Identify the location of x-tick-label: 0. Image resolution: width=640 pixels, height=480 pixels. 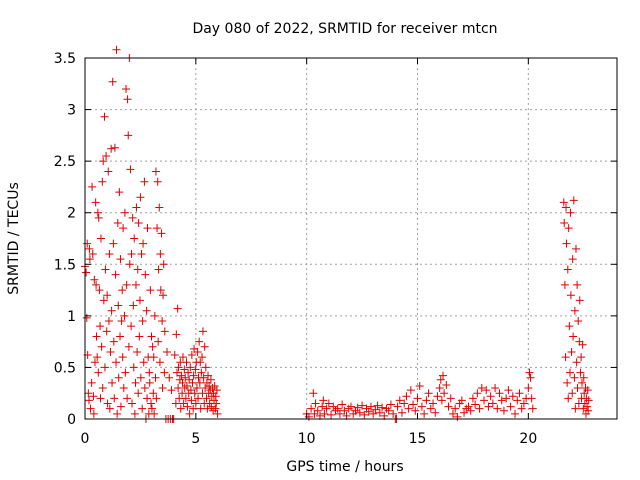
(85, 439).